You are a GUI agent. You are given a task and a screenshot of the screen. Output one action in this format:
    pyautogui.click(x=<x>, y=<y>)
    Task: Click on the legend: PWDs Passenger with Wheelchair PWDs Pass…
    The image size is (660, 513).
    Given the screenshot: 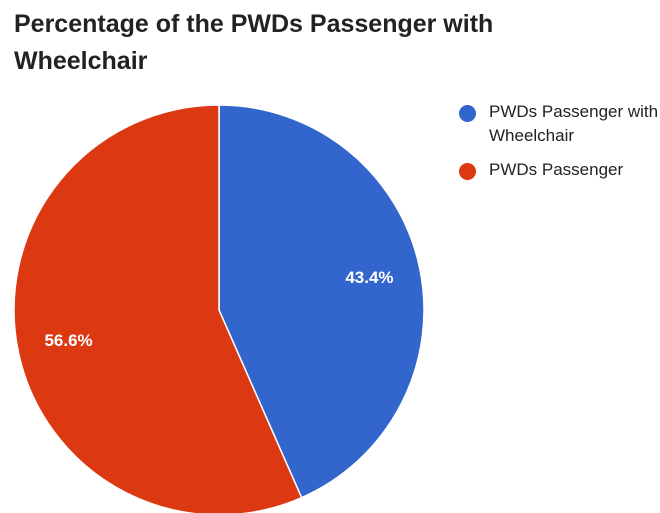 What is the action you would take?
    pyautogui.click(x=559, y=146)
    